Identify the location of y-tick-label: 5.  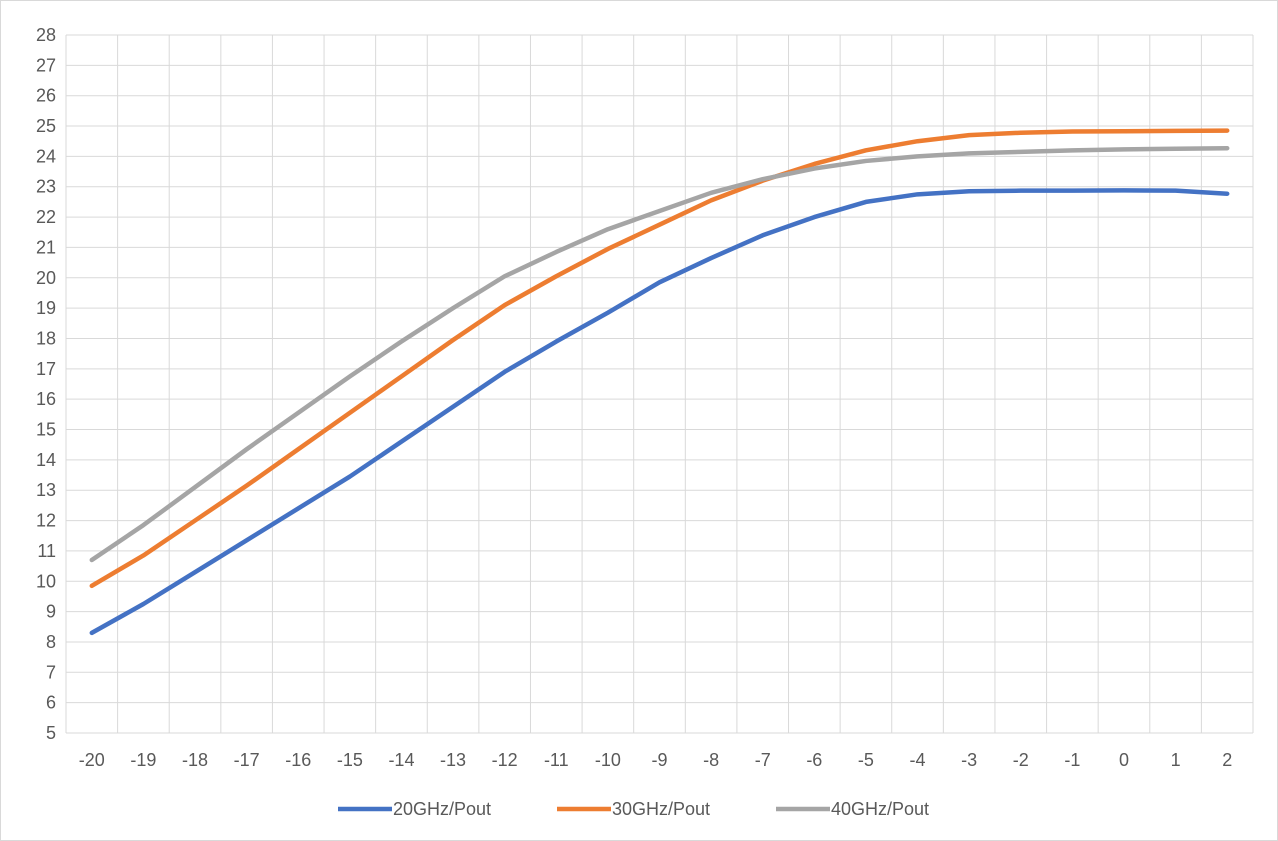
(51, 733).